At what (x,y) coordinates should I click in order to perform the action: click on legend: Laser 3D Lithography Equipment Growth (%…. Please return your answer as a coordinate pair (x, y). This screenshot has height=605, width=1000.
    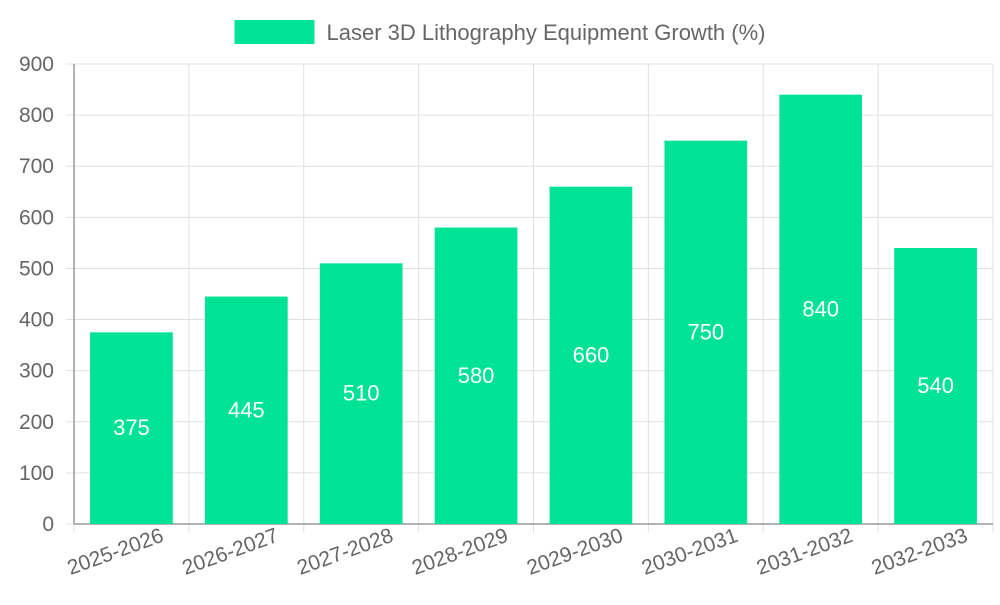
    Looking at the image, I should click on (500, 32).